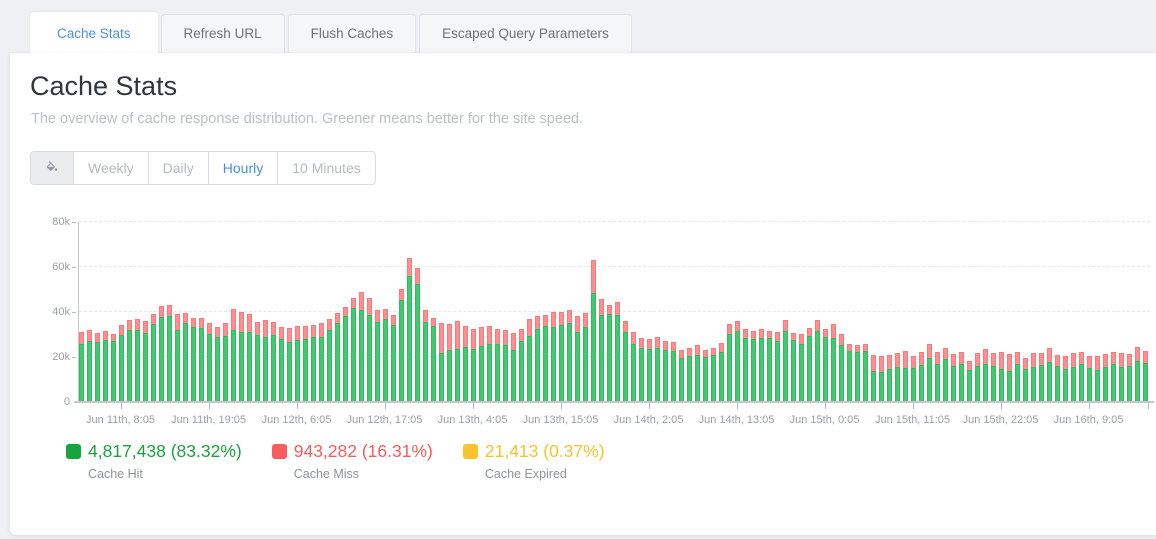 Image resolution: width=1156 pixels, height=539 pixels. I want to click on interval-option-daily: Daily, so click(177, 168).